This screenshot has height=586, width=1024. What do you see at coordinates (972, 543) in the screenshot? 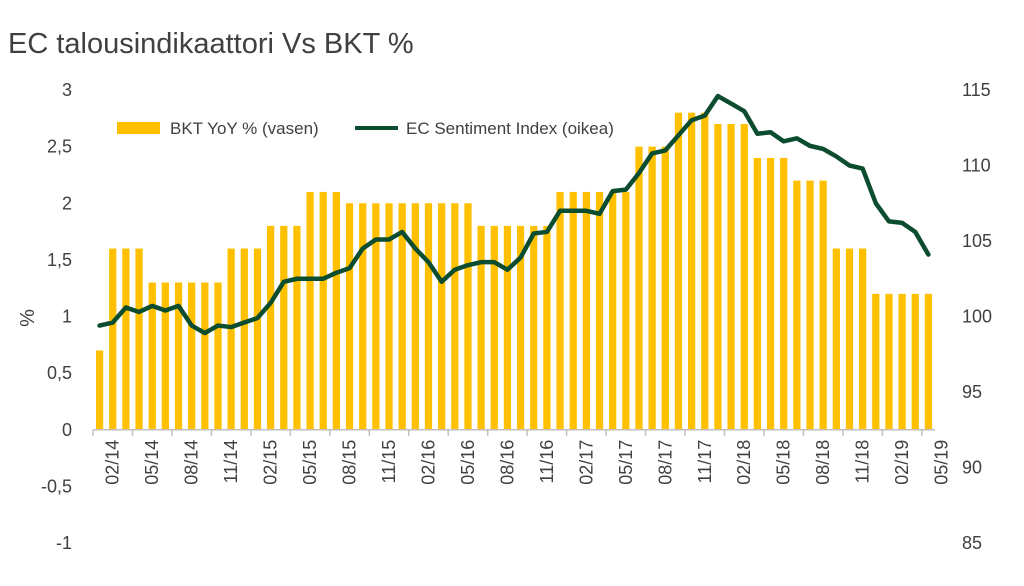
I see `right-tick-label: 85` at bounding box center [972, 543].